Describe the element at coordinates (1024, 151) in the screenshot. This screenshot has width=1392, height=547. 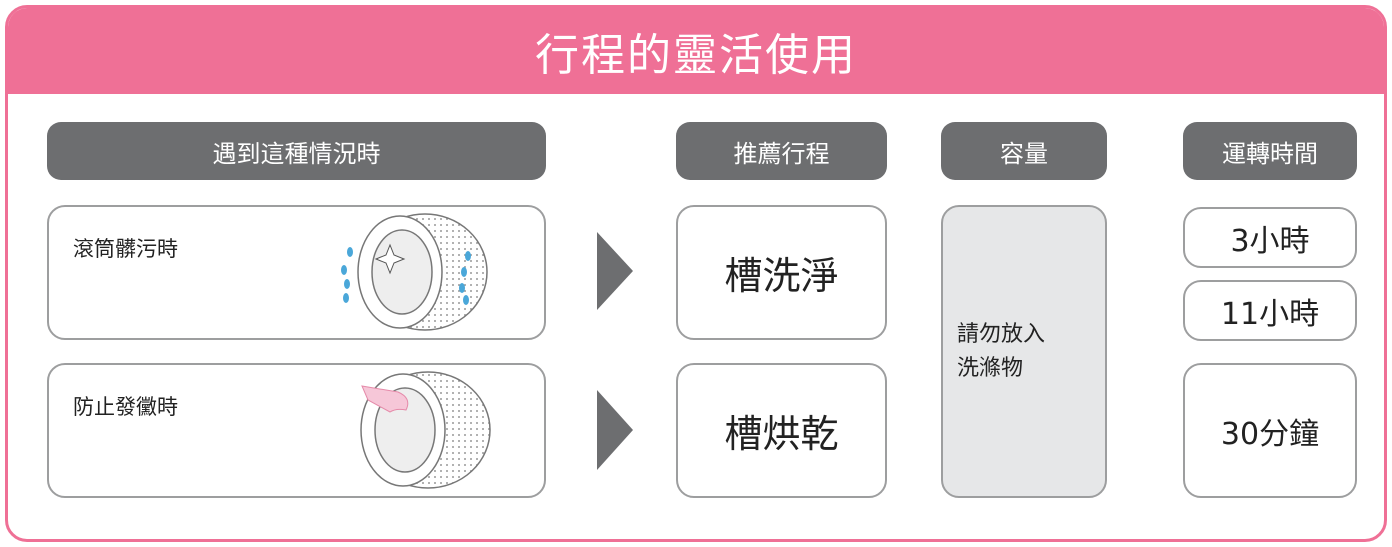
I see `column-header: 容量` at that location.